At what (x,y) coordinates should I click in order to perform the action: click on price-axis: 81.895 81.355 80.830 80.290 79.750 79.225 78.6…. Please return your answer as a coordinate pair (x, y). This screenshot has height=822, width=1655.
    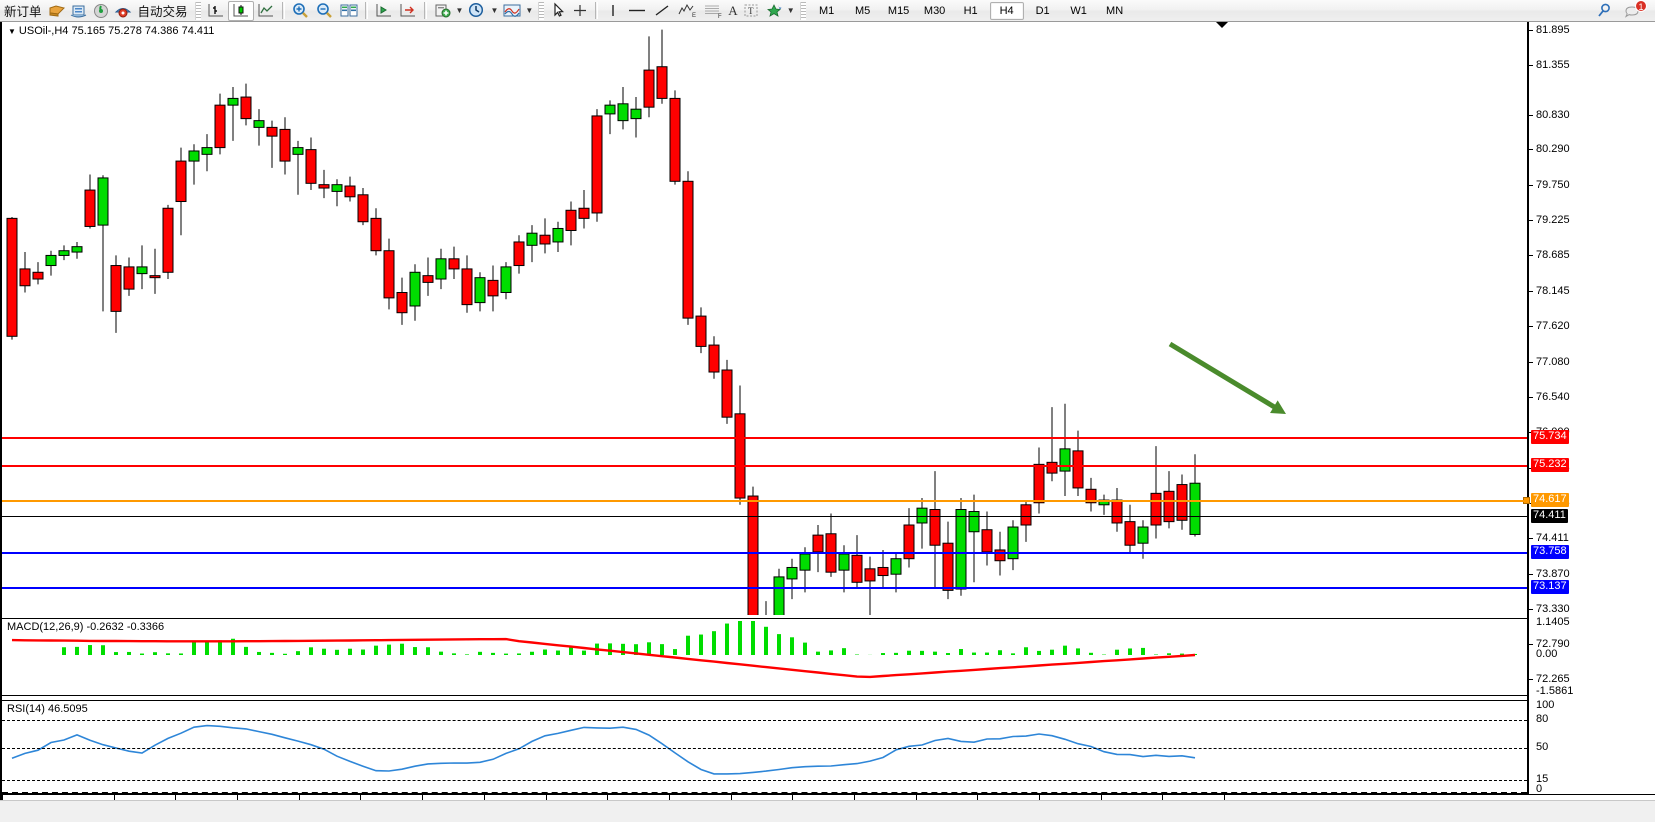
    Looking at the image, I should click on (1589, 408).